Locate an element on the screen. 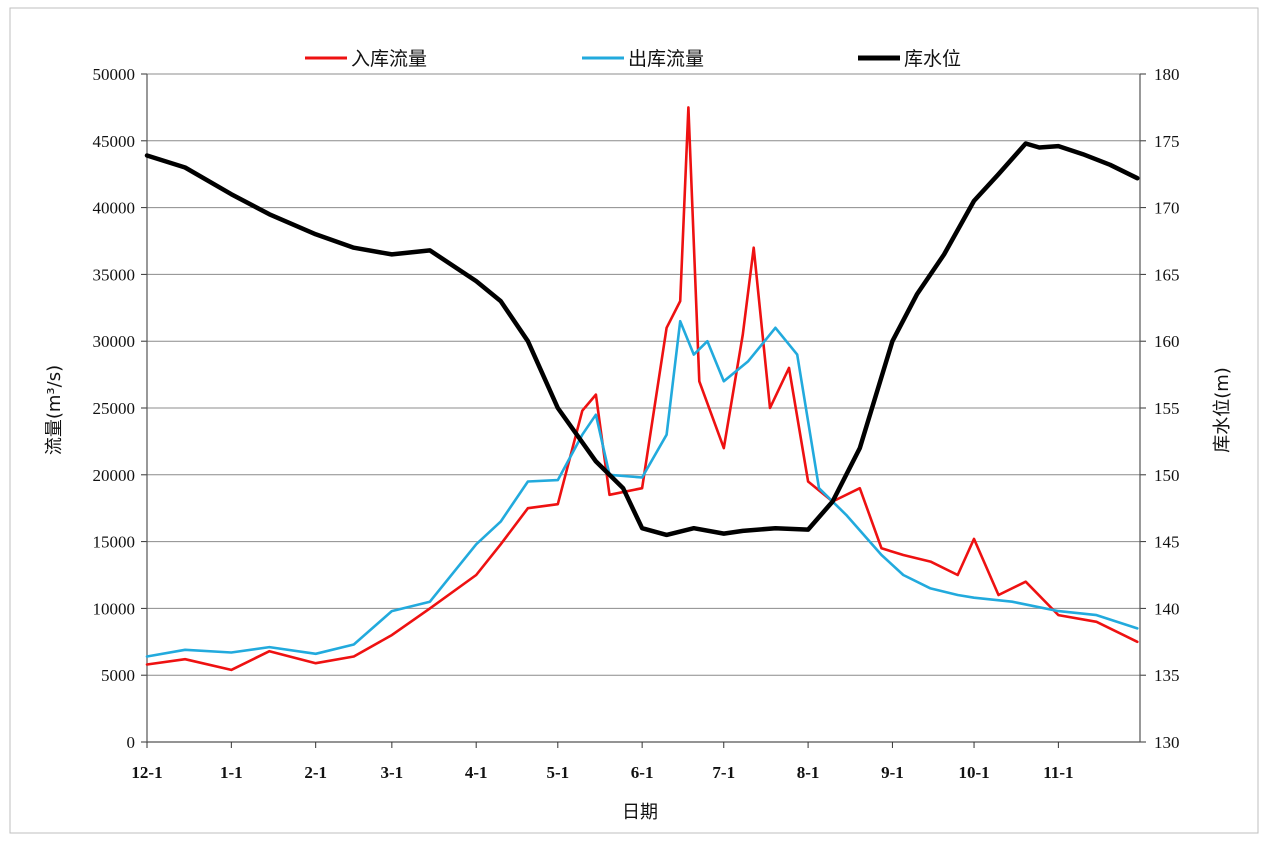  x-tick-label: 1-1 is located at coordinates (231, 772).